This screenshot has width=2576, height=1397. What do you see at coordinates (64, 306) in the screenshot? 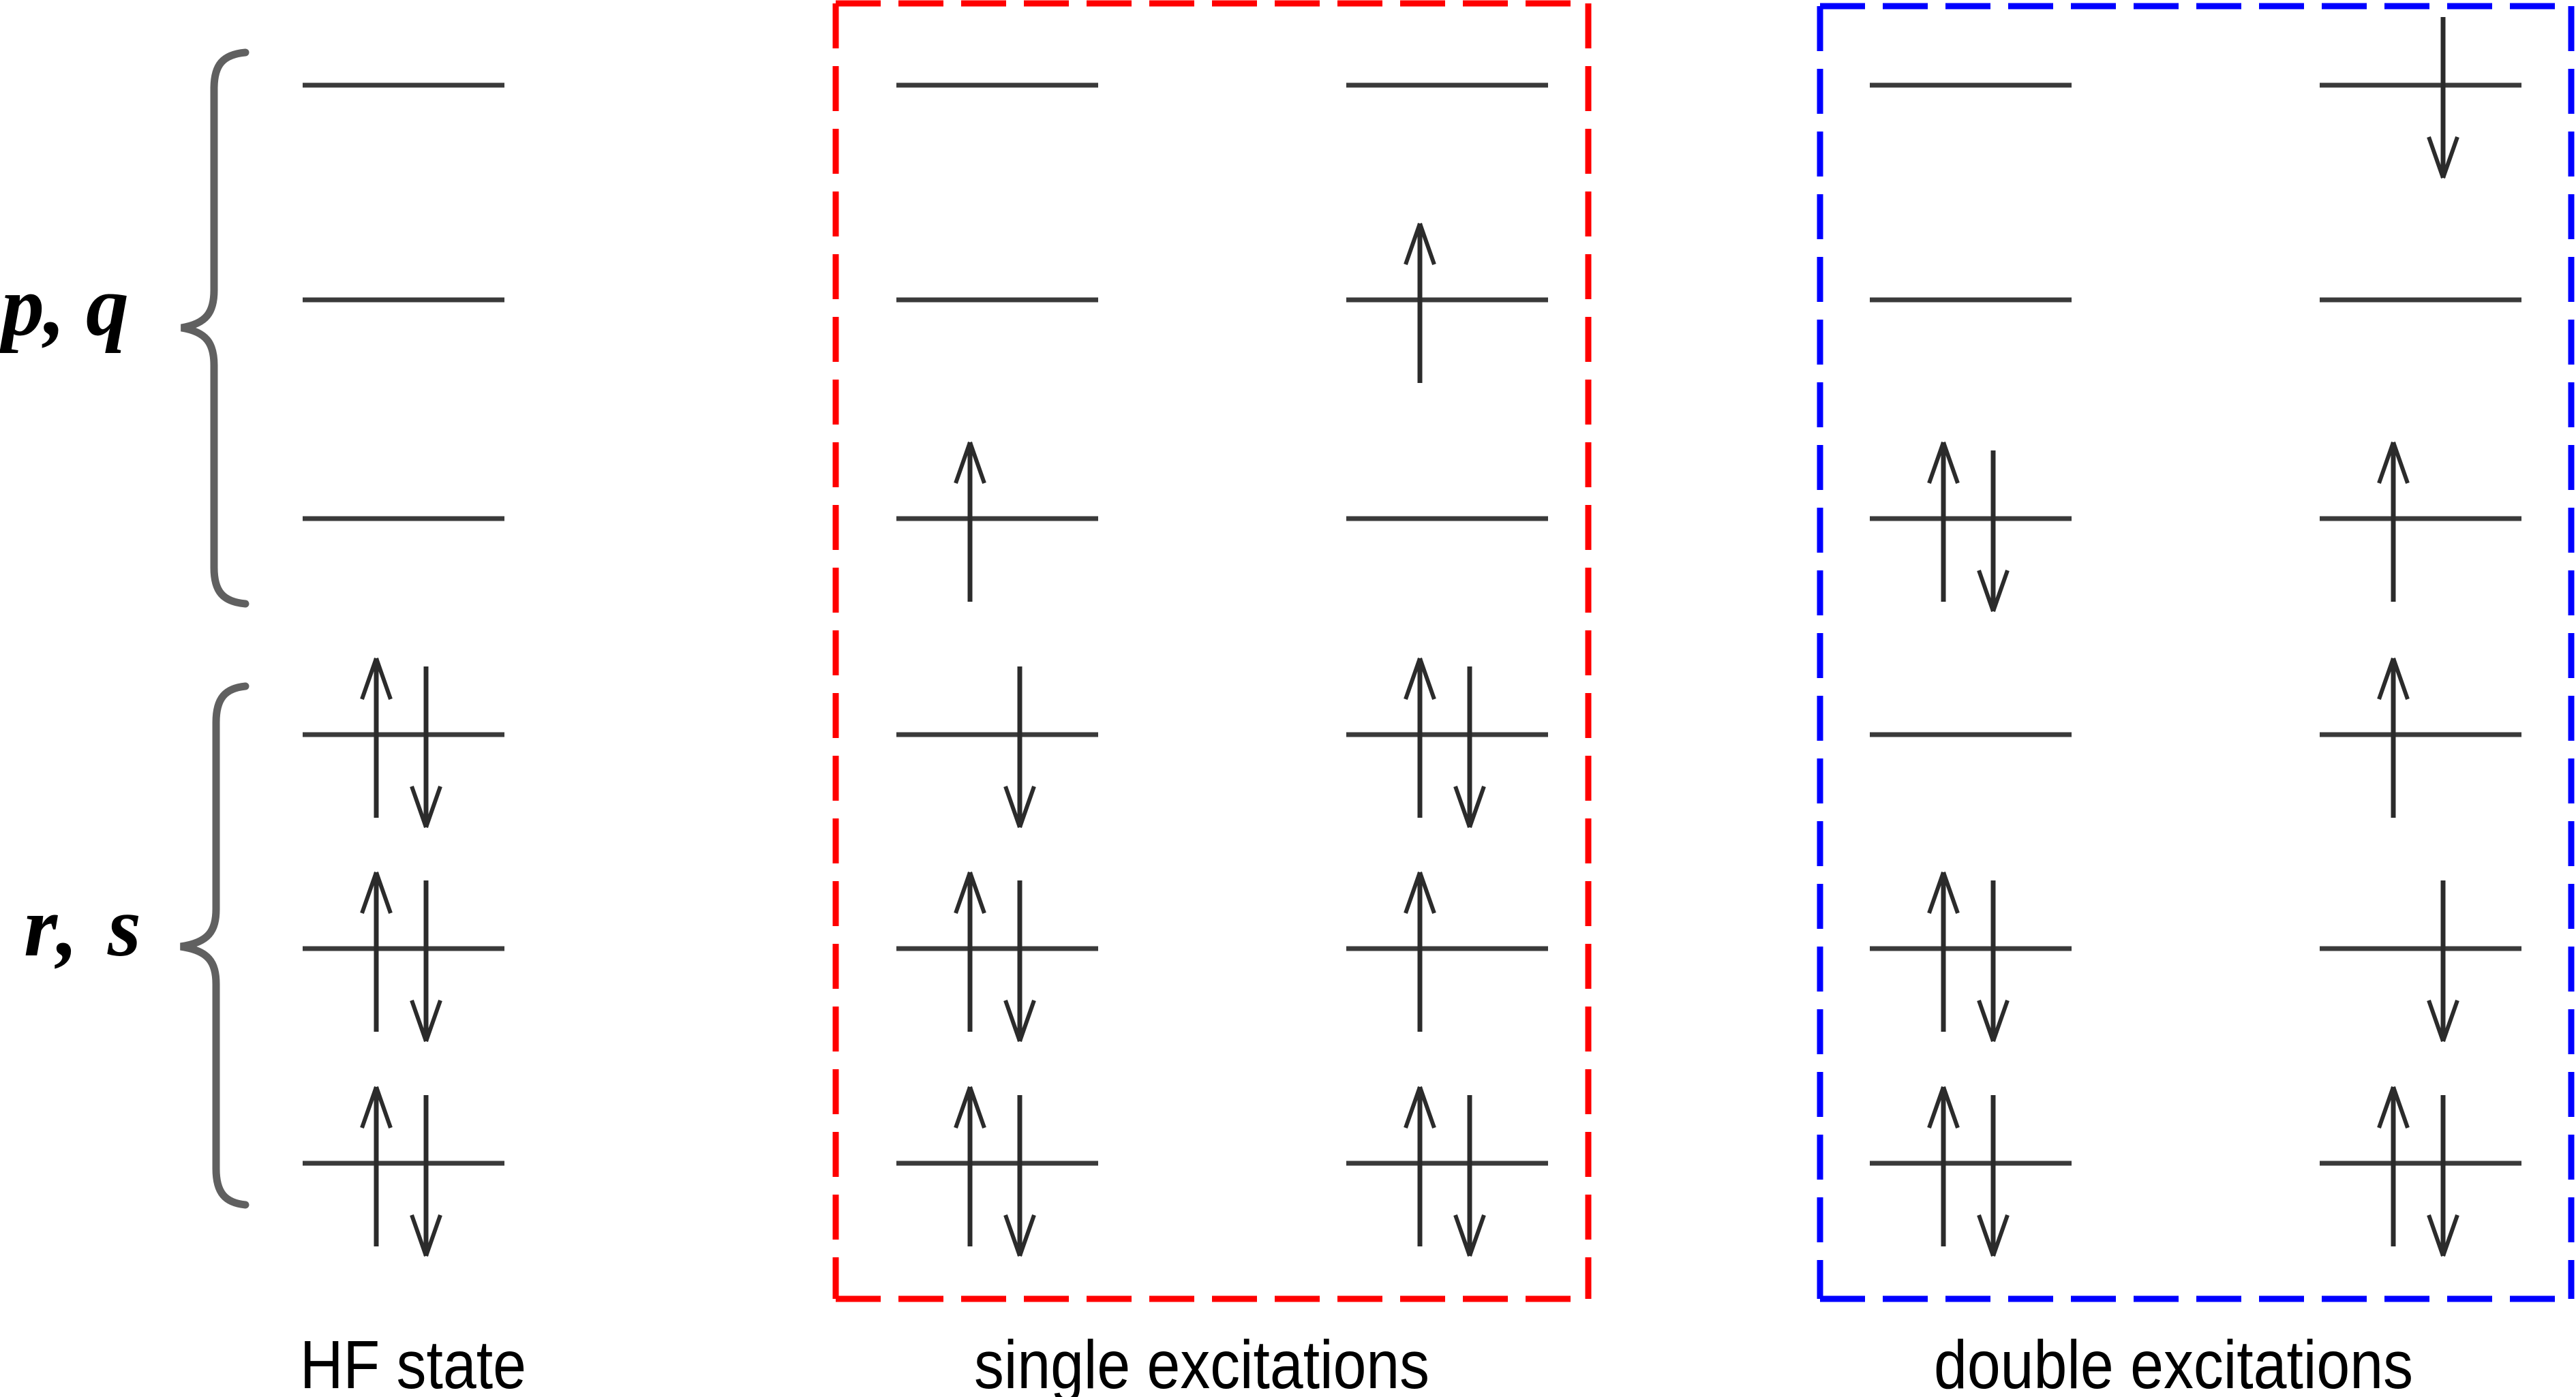
I see `svg-text: p, q` at bounding box center [64, 306].